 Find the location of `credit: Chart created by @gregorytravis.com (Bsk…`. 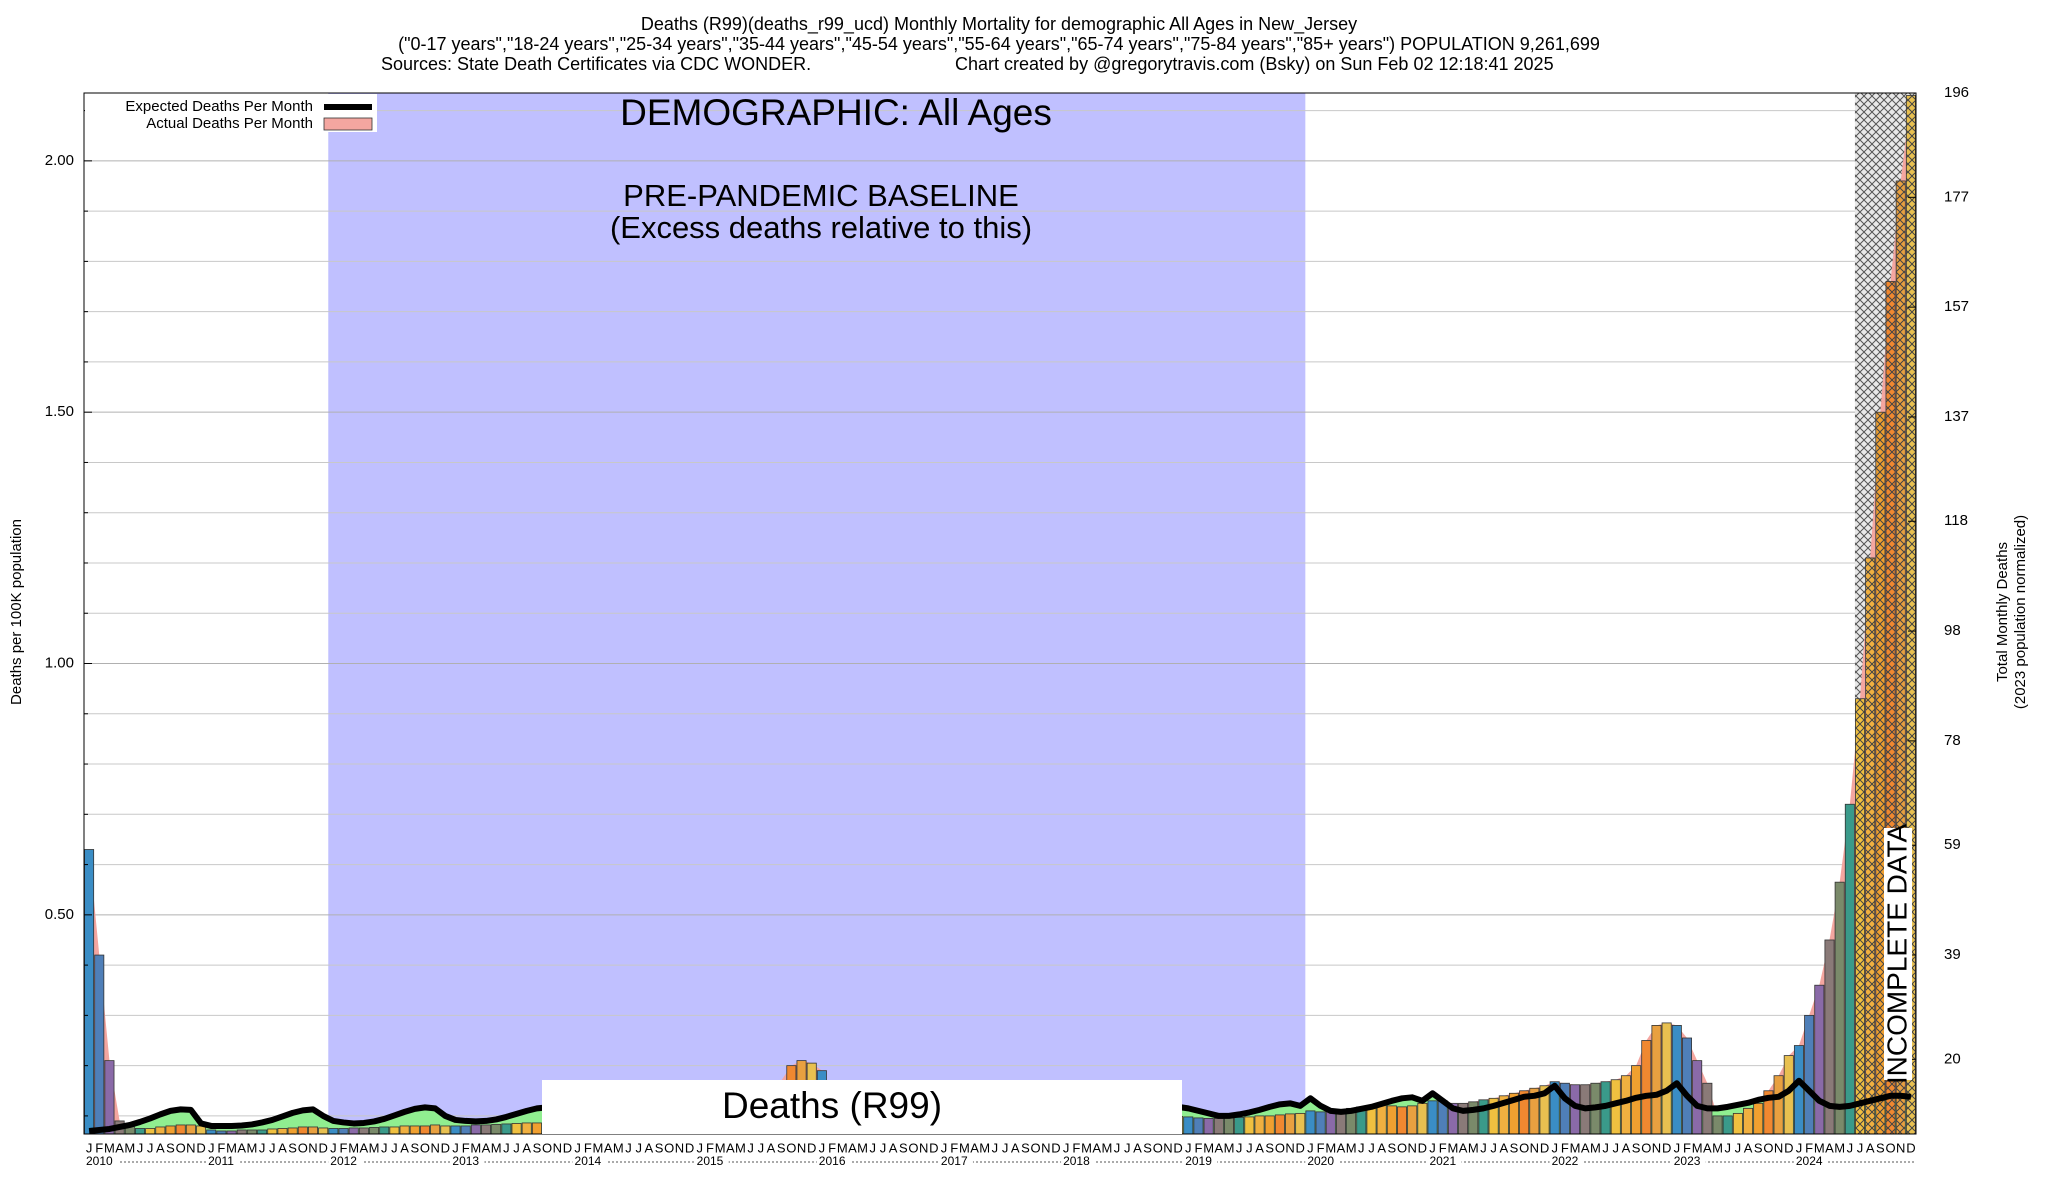

credit: Chart created by @gregorytravis.com (Bsk… is located at coordinates (1254, 64).